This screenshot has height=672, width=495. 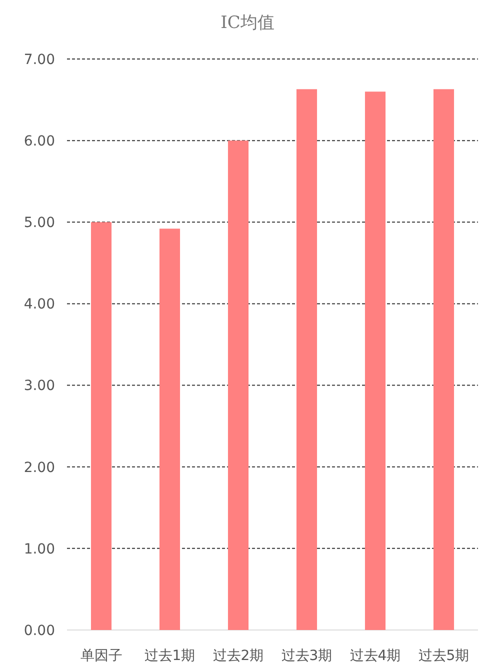 I want to click on y-tick-label: 6.00, so click(x=39, y=141).